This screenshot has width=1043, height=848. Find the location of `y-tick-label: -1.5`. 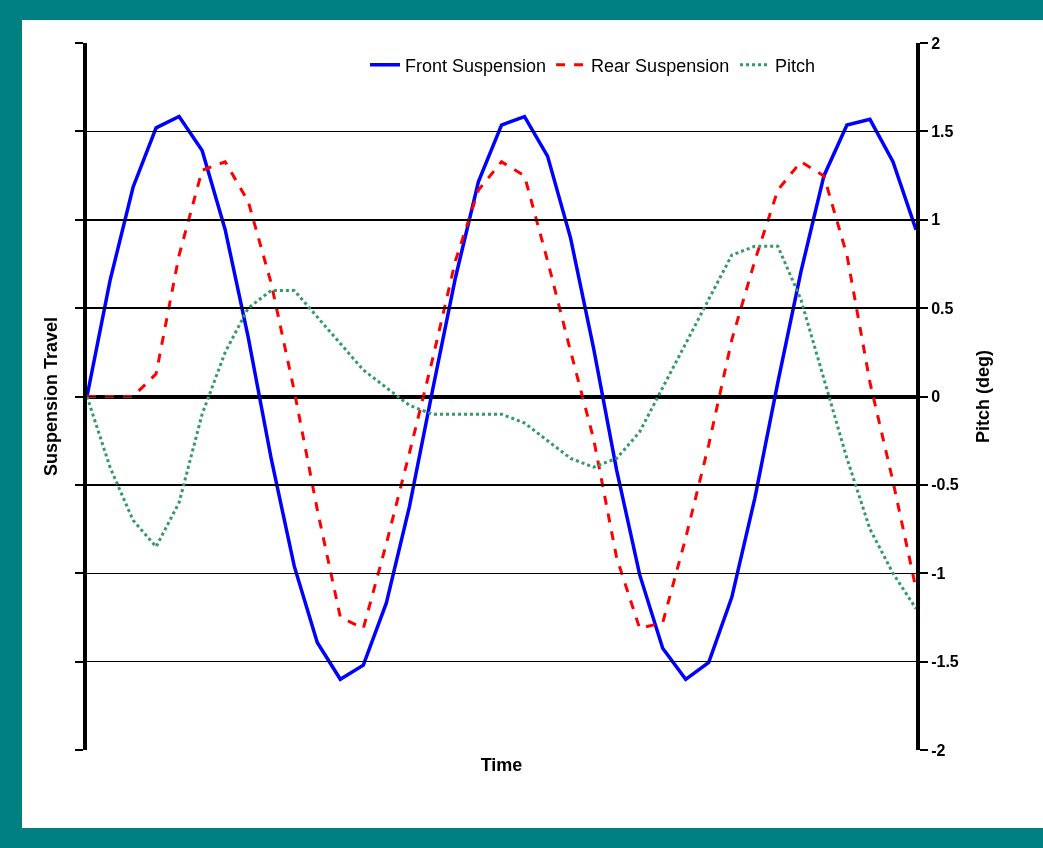

y-tick-label: -1.5 is located at coordinates (945, 662).